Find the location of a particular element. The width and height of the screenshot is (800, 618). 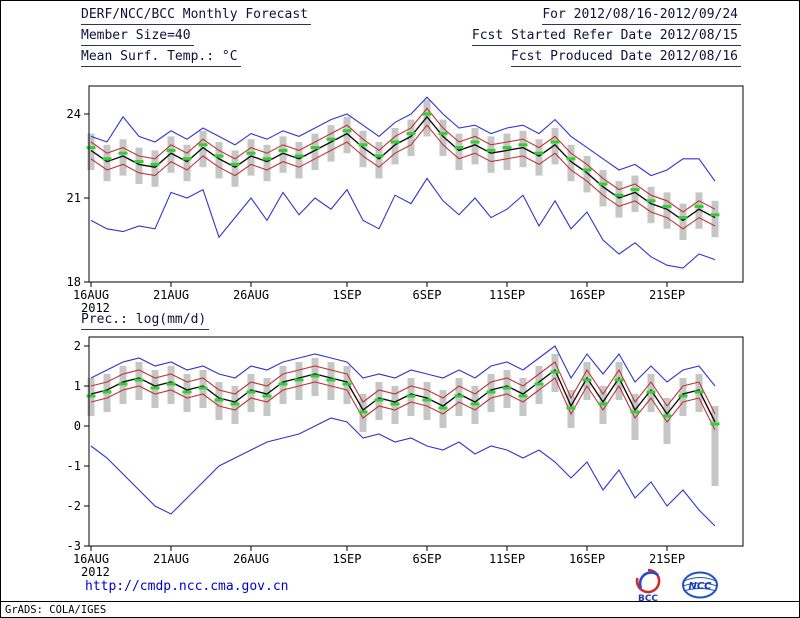

ncc-logo: NCC is located at coordinates (700, 588).